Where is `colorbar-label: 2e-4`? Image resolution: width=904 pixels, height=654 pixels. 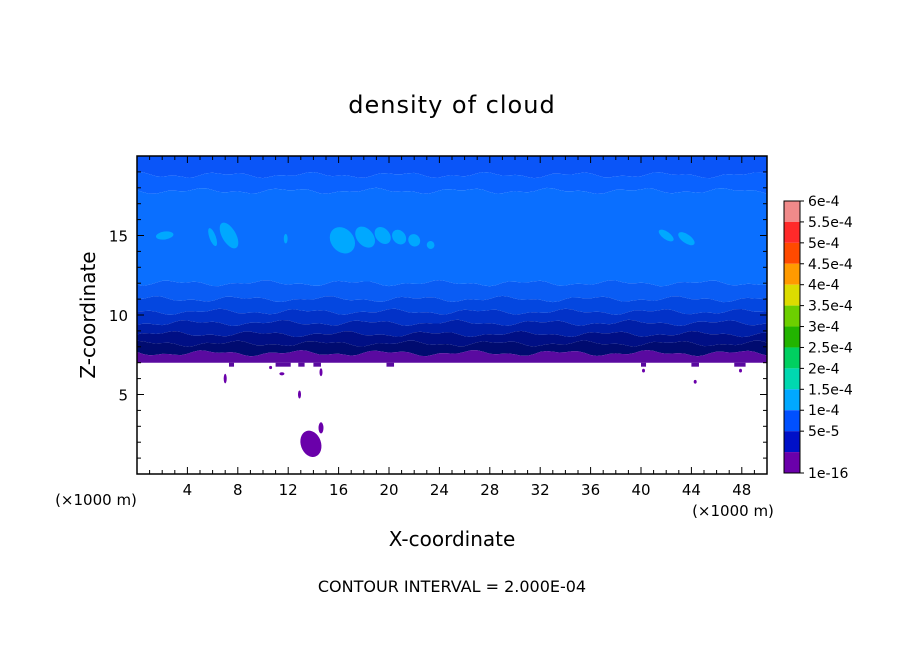
colorbar-label: 2e-4 is located at coordinates (824, 369).